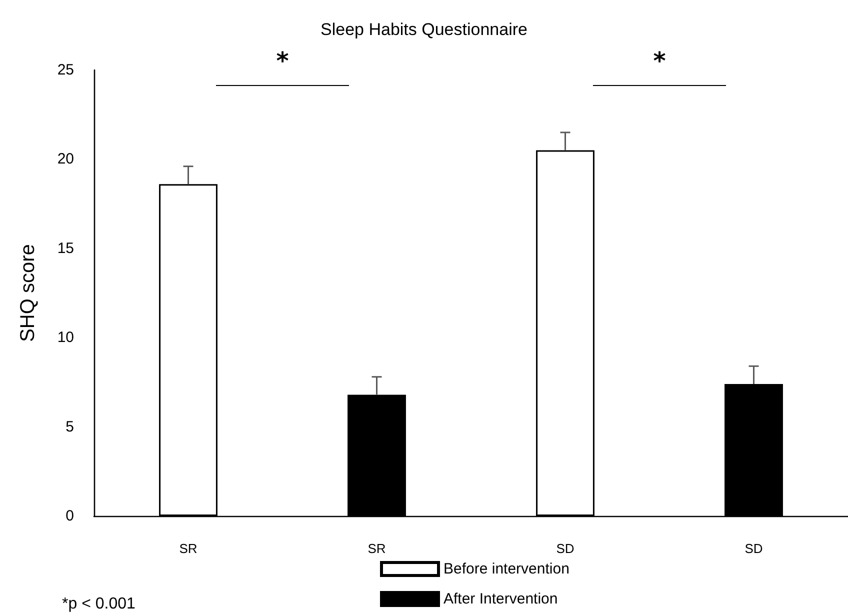 This screenshot has height=616, width=848. What do you see at coordinates (424, 29) in the screenshot?
I see `chart-title: Sleep Habits Questionnaire` at bounding box center [424, 29].